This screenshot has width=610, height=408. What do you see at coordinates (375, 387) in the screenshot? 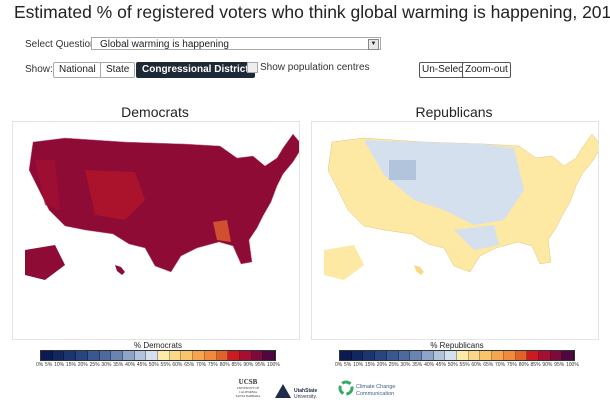
I see `svg-text: Climate Change` at bounding box center [375, 387].